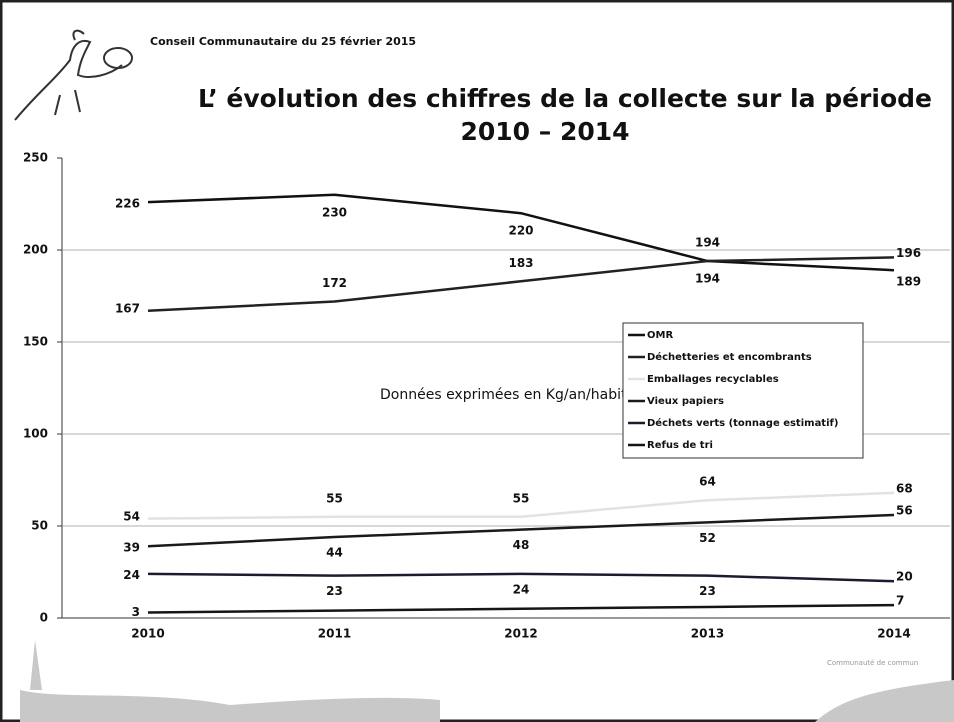 The height and width of the screenshot is (722, 954). What do you see at coordinates (743, 390) in the screenshot?
I see `legend-box` at bounding box center [743, 390].